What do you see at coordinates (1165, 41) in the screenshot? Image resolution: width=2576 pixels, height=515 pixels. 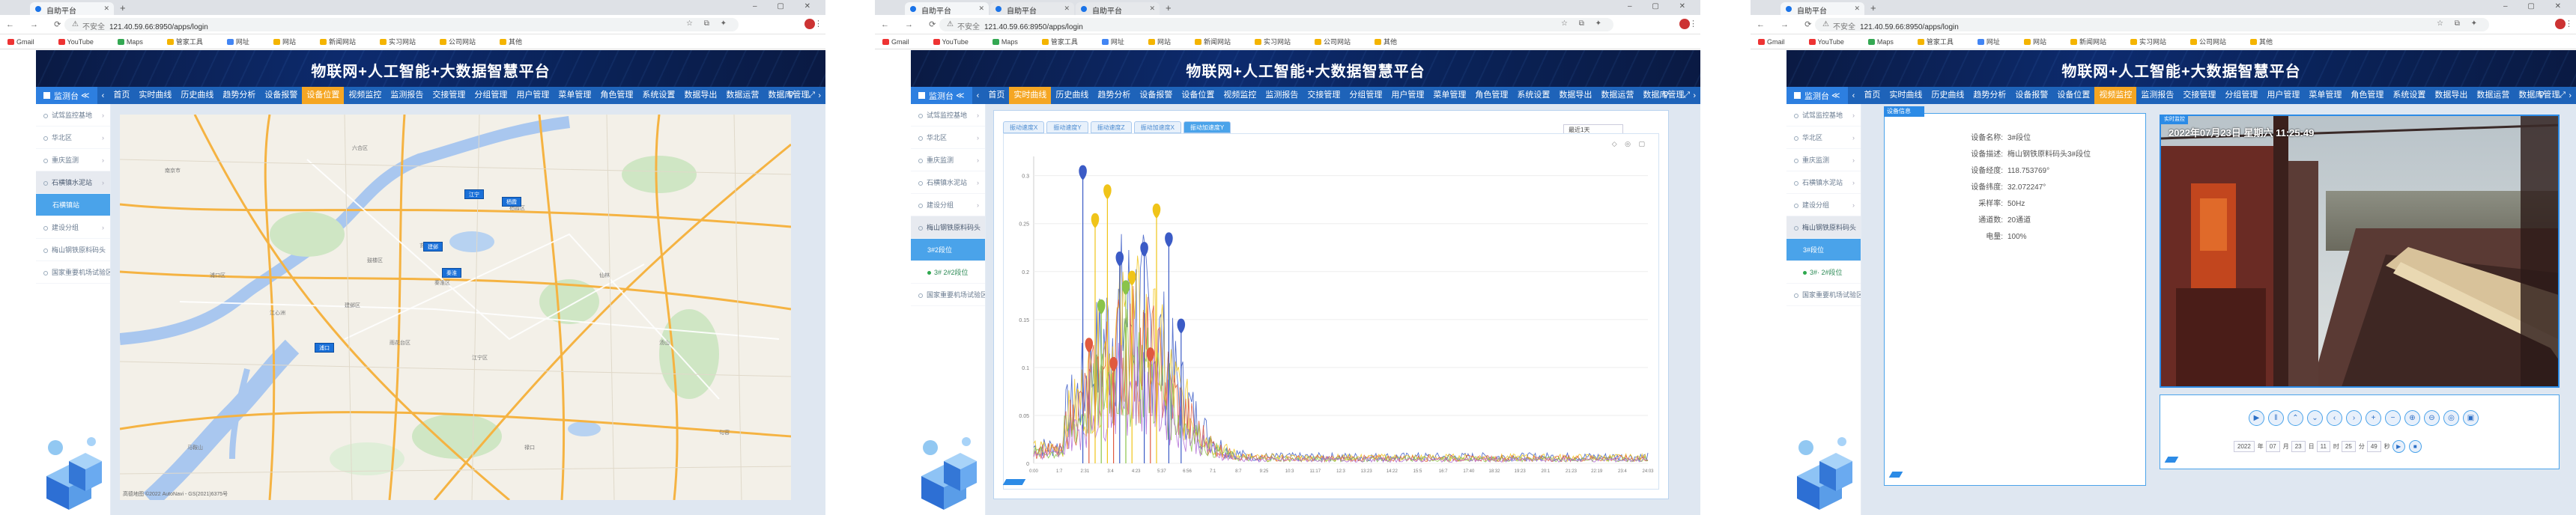 I see `bookmark-item: 网站` at bounding box center [1165, 41].